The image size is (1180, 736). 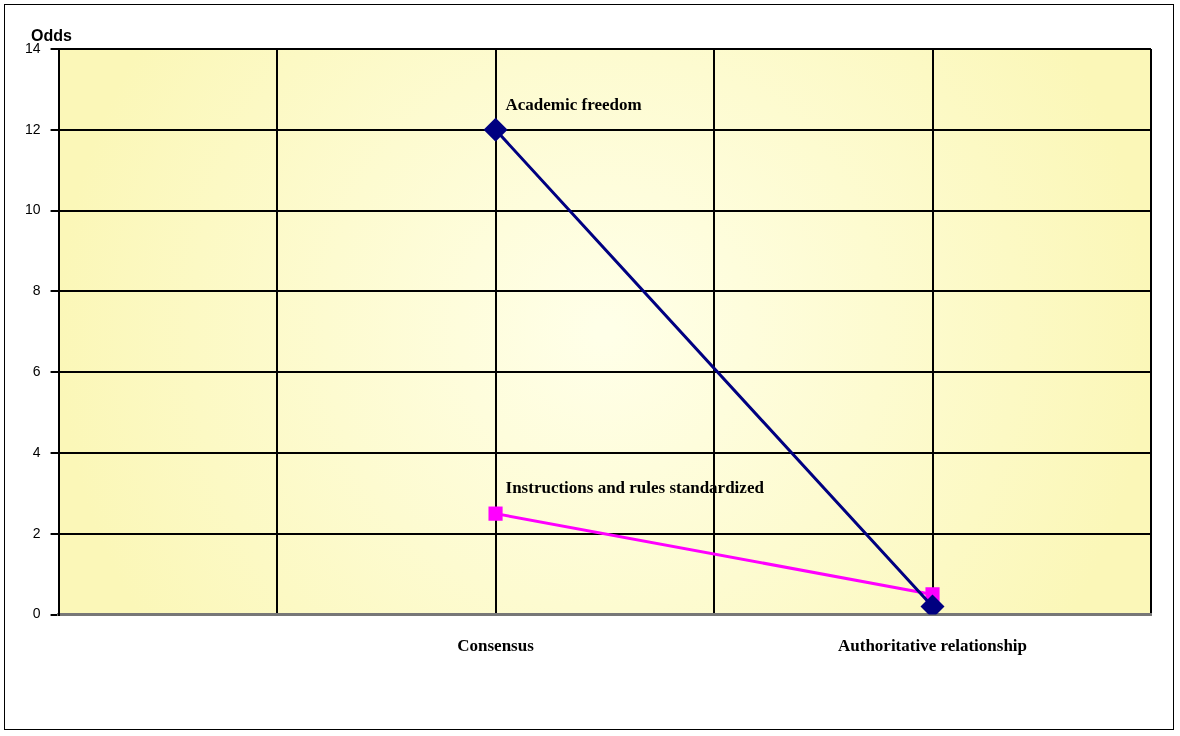 What do you see at coordinates (36, 613) in the screenshot?
I see `y-tick-label: 0` at bounding box center [36, 613].